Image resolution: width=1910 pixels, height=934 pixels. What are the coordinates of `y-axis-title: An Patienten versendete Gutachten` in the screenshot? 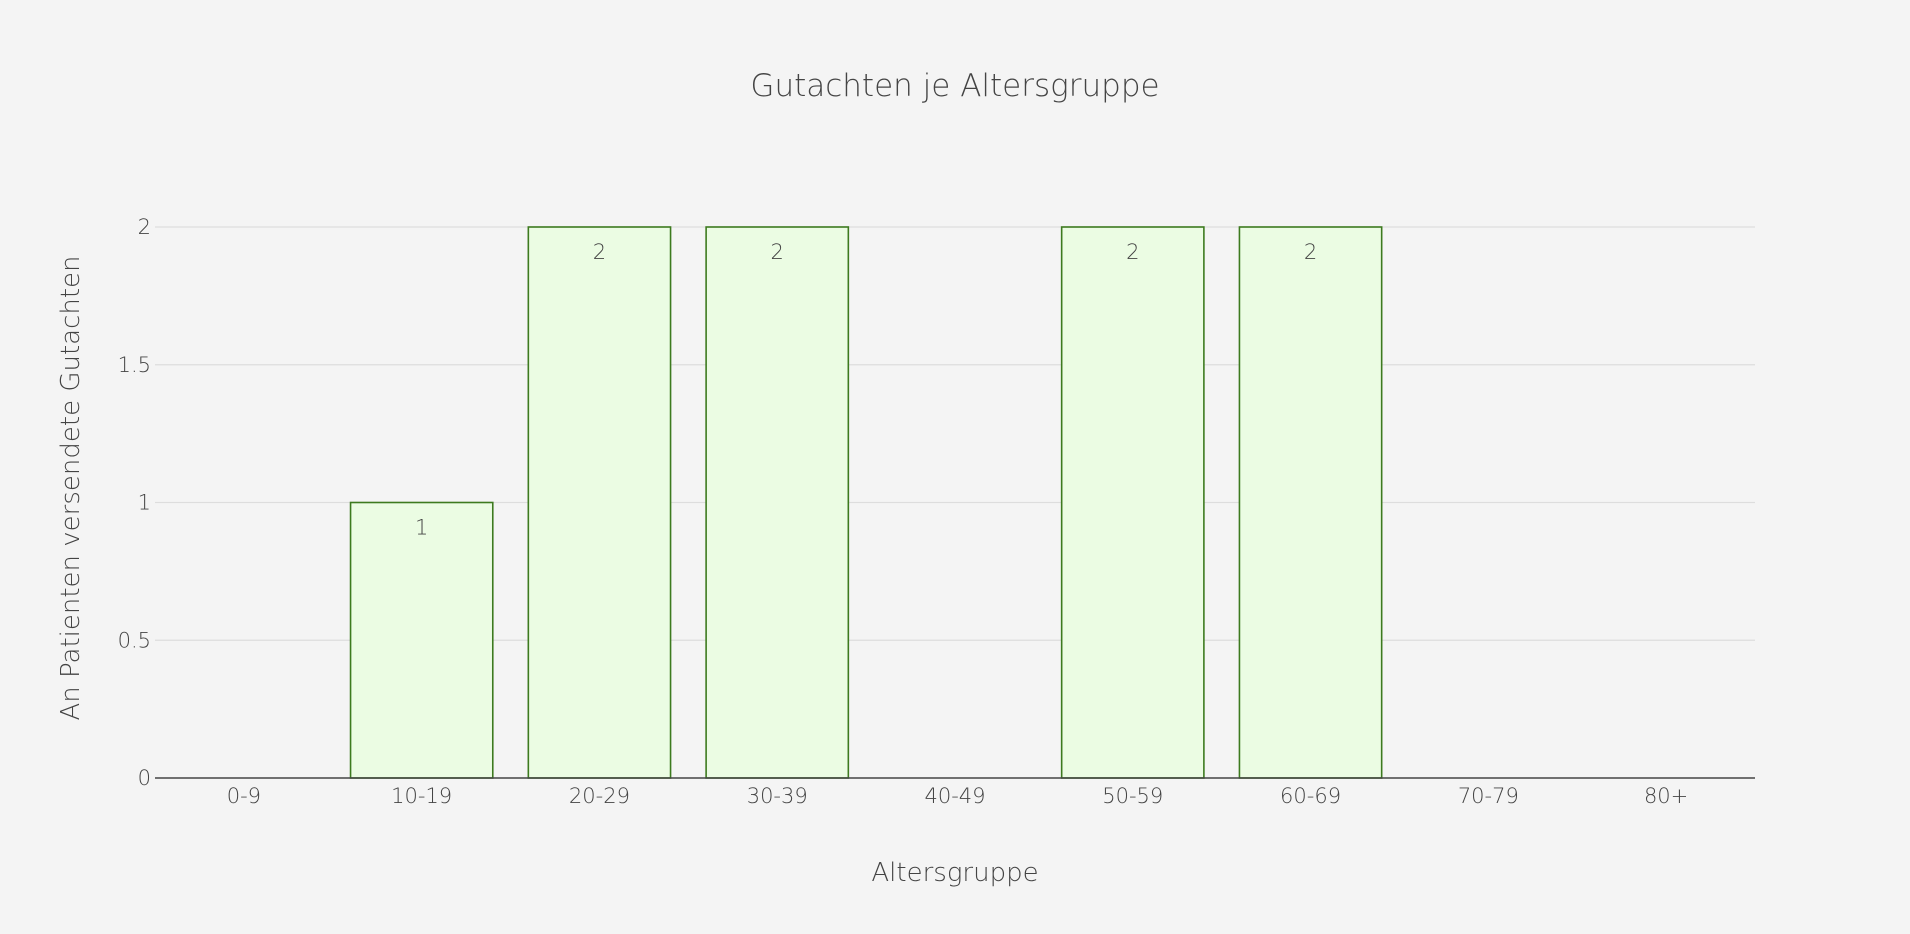 It's located at (71, 487).